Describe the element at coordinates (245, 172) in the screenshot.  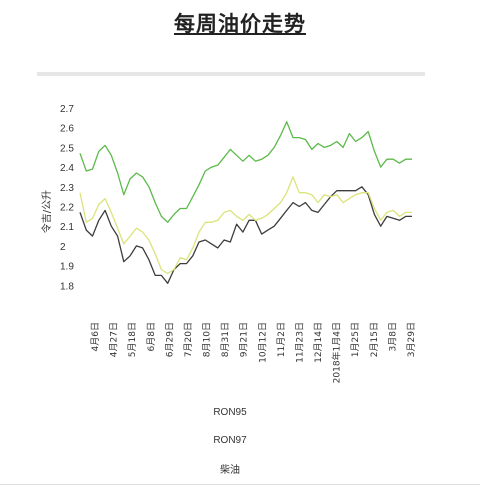
I see `series-line-diesel` at that location.